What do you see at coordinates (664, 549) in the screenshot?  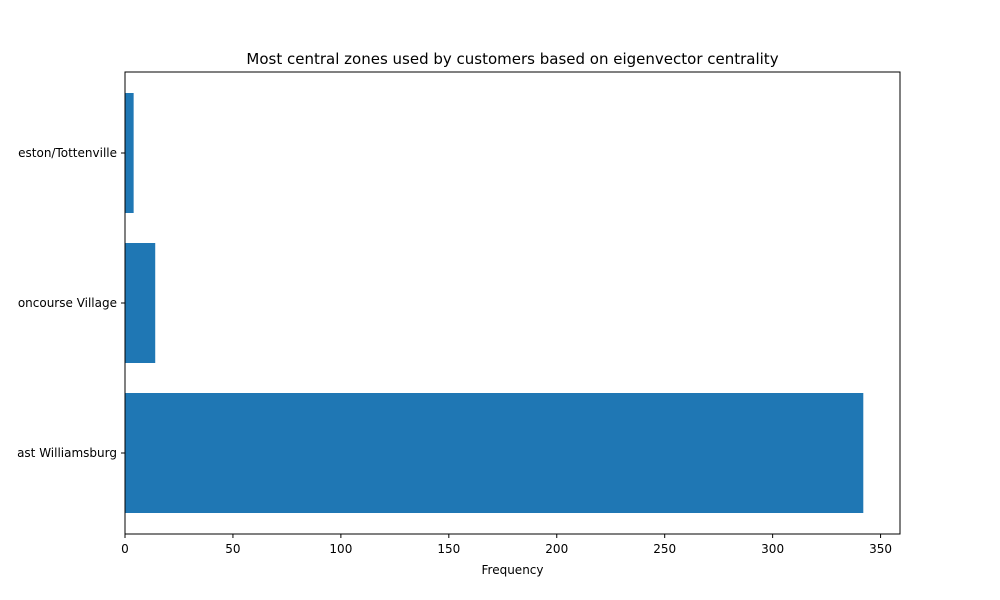 I see `x-tick-label: 250` at bounding box center [664, 549].